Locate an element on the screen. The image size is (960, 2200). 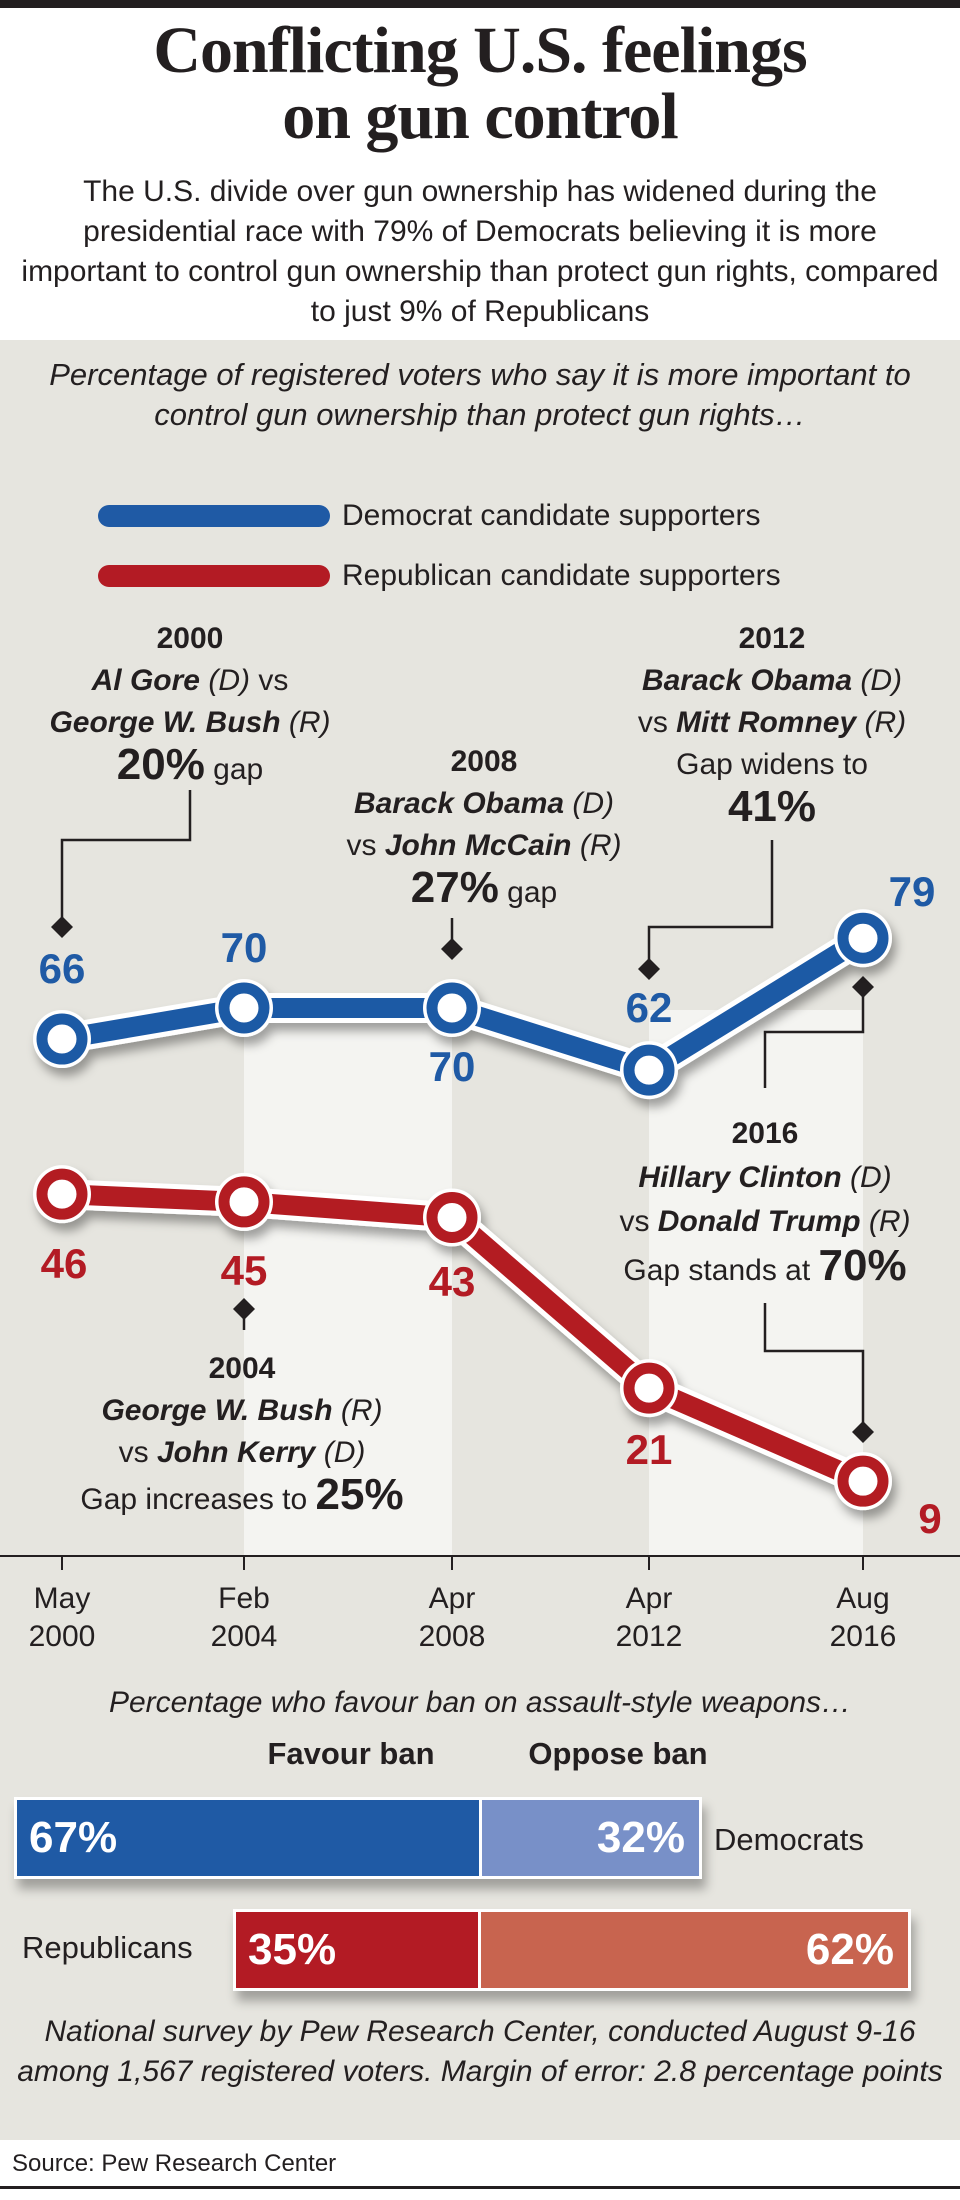
gap-value: 25% is located at coordinates (359, 1494).